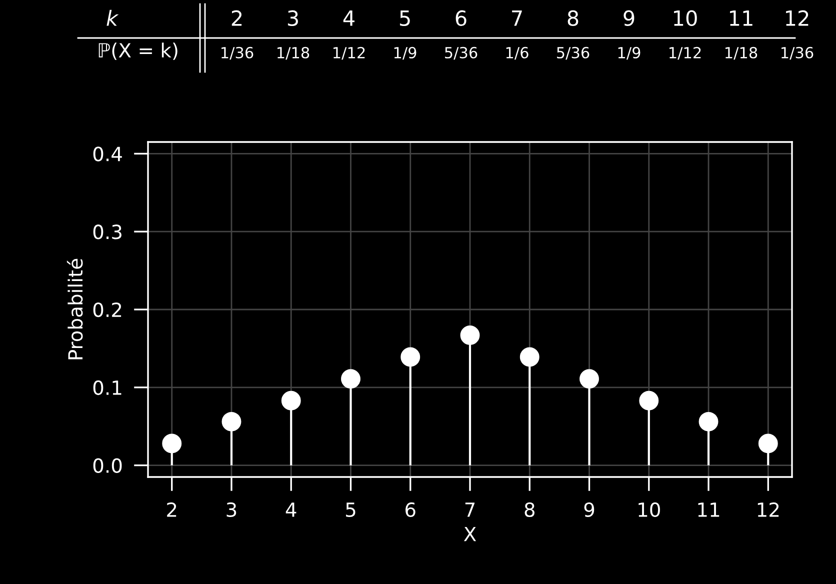 The height and width of the screenshot is (584, 836). What do you see at coordinates (629, 18) in the screenshot?
I see `text: 9` at bounding box center [629, 18].